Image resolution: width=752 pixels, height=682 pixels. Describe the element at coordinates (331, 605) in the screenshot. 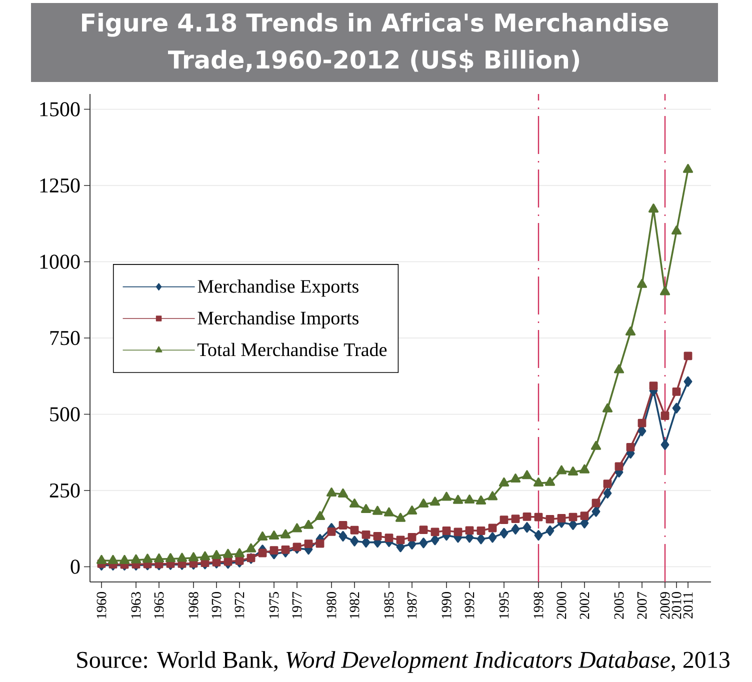

I see `x-tick-label: 1980` at that location.